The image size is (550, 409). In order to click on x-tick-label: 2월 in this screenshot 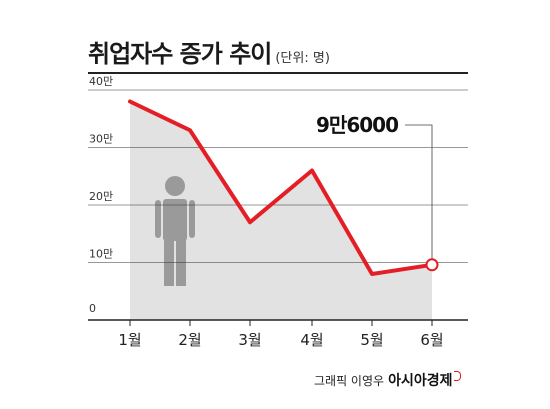, I will do `click(189, 340)`.